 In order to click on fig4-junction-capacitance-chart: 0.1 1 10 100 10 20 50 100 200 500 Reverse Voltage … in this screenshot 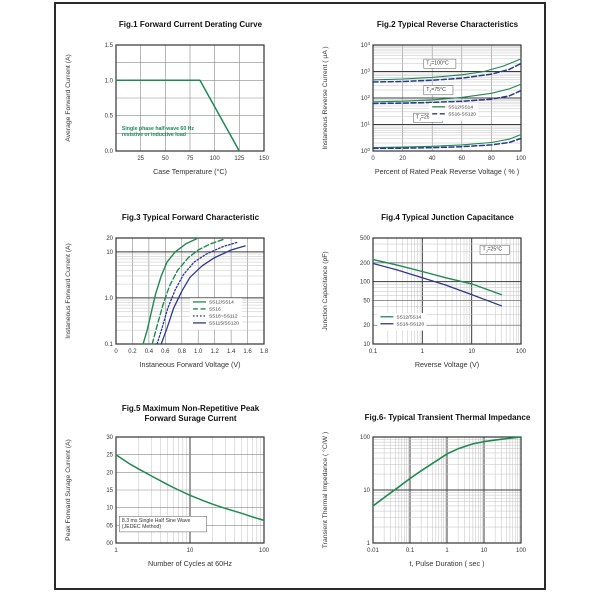, I will do `click(424, 302)`.